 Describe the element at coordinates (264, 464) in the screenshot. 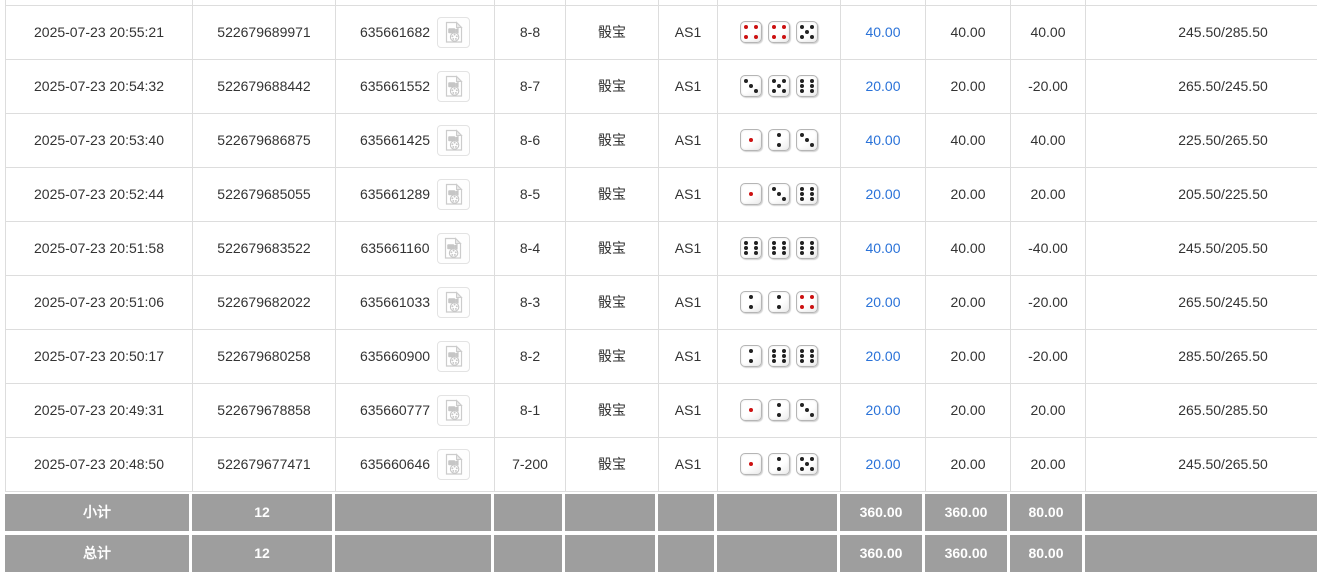

I see `order-number: 522679677471` at that location.